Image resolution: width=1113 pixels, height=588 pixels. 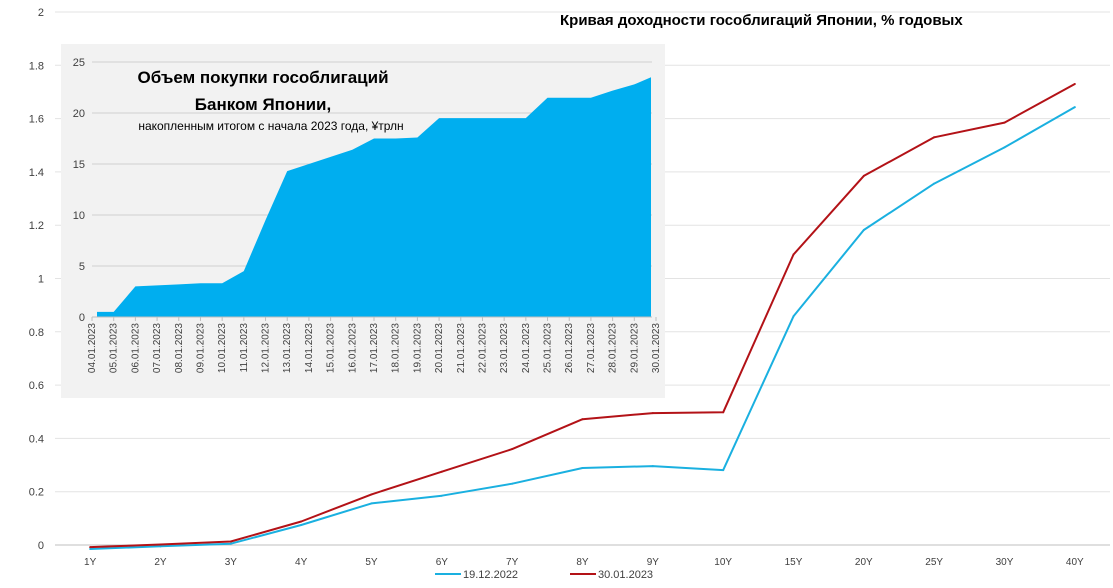 I want to click on inset-x-tick-label: 10.01.2023, so click(x=222, y=348).